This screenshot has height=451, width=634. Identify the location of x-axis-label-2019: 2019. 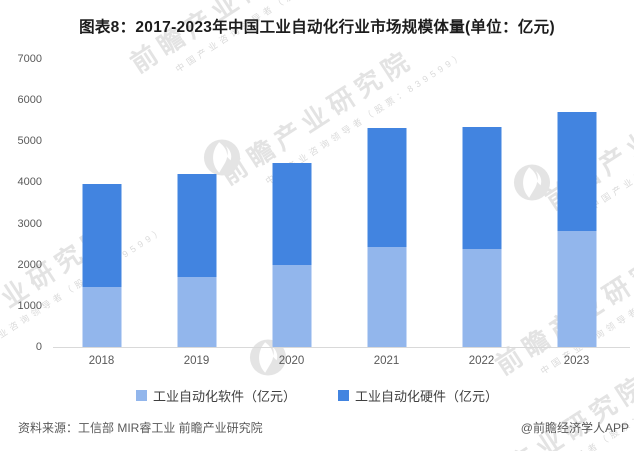
(196, 361).